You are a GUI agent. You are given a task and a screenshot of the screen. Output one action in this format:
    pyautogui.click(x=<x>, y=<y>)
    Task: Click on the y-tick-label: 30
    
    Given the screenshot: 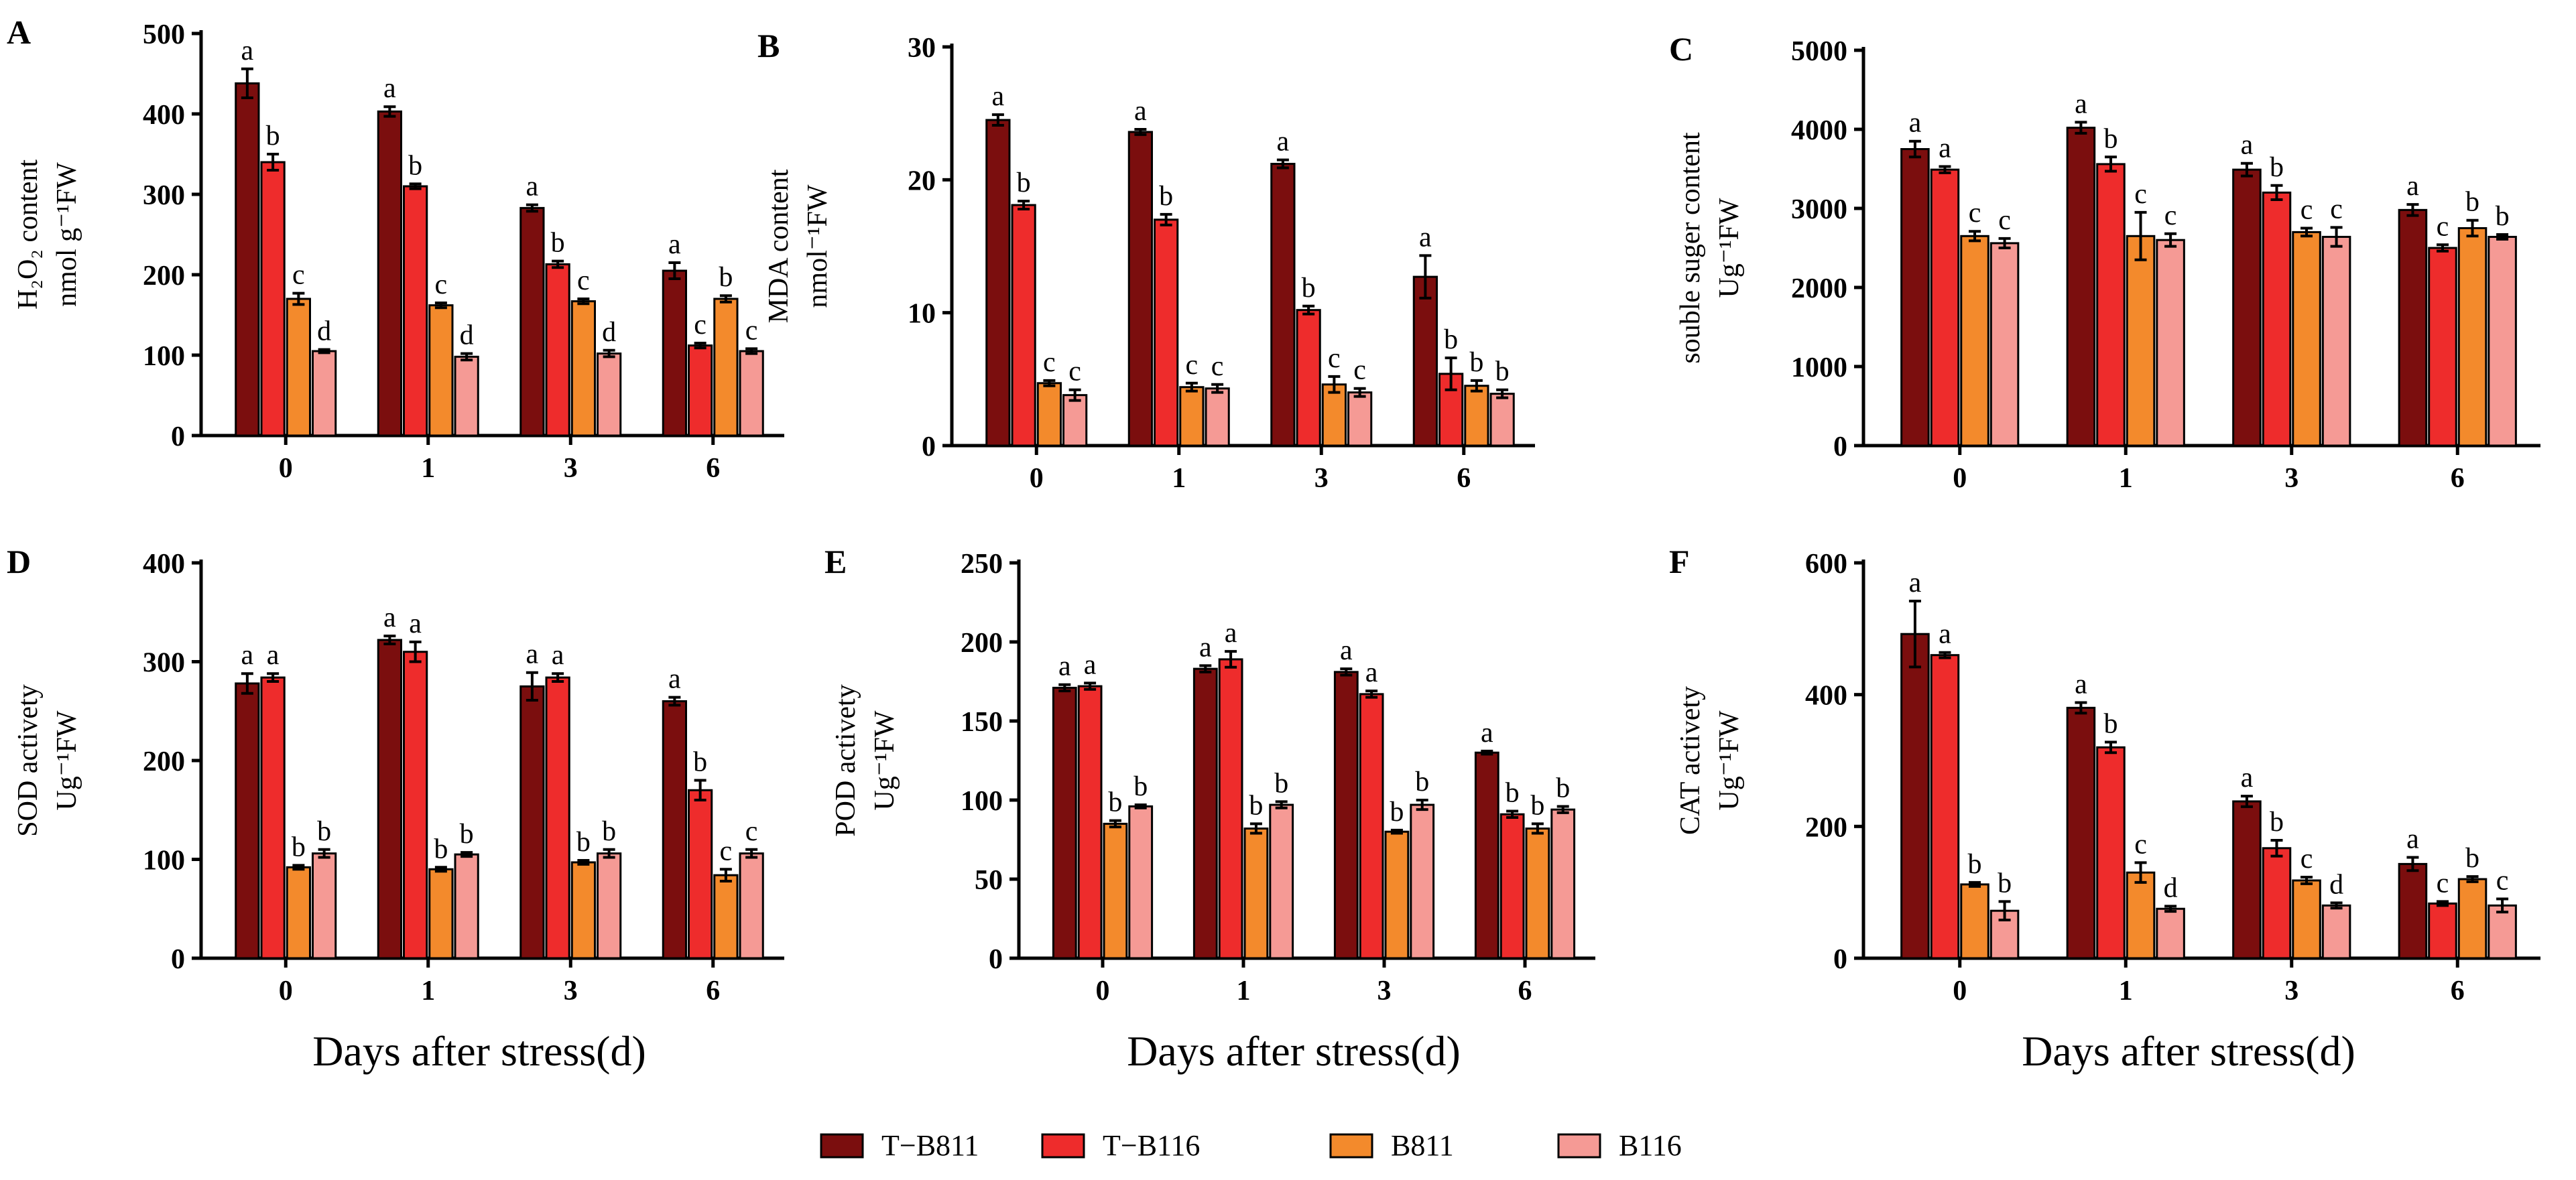 What is the action you would take?
    pyautogui.click(x=922, y=48)
    